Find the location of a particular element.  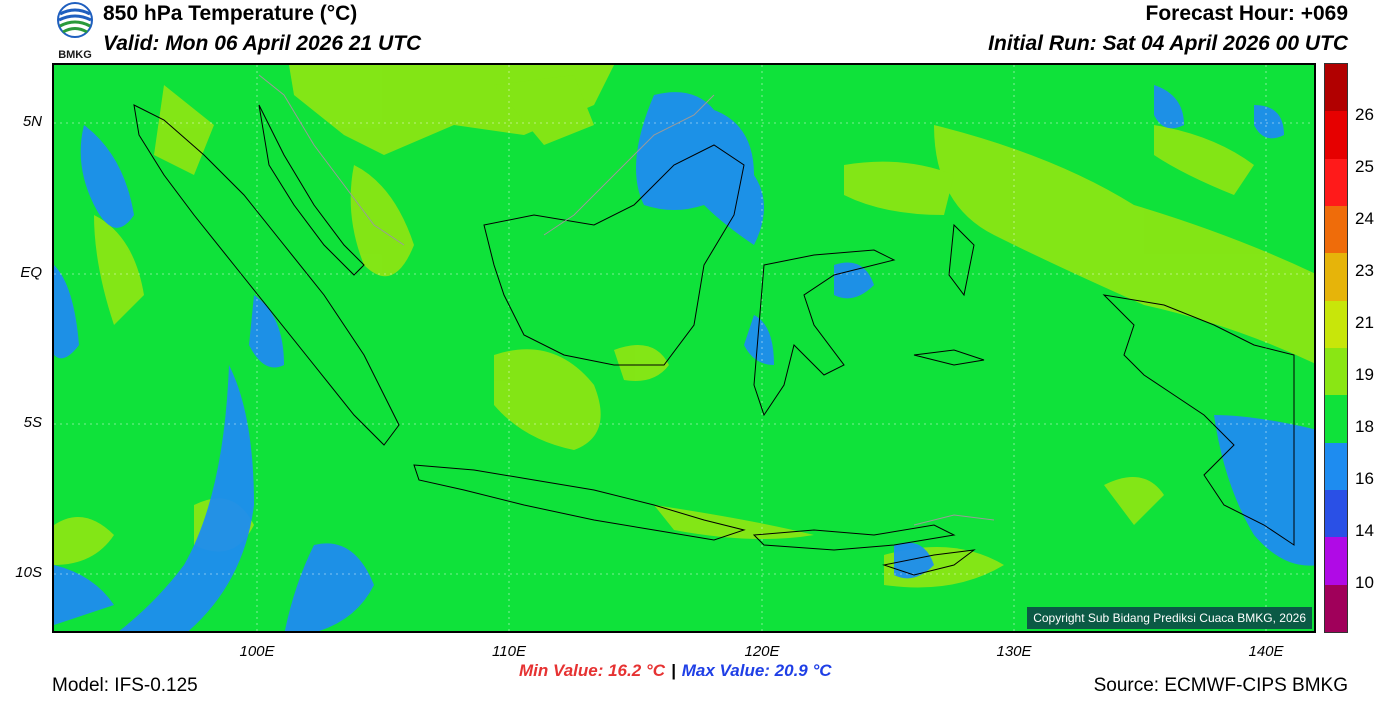

forecast-hour: Forecast Hour: +069 is located at coordinates (1247, 13).